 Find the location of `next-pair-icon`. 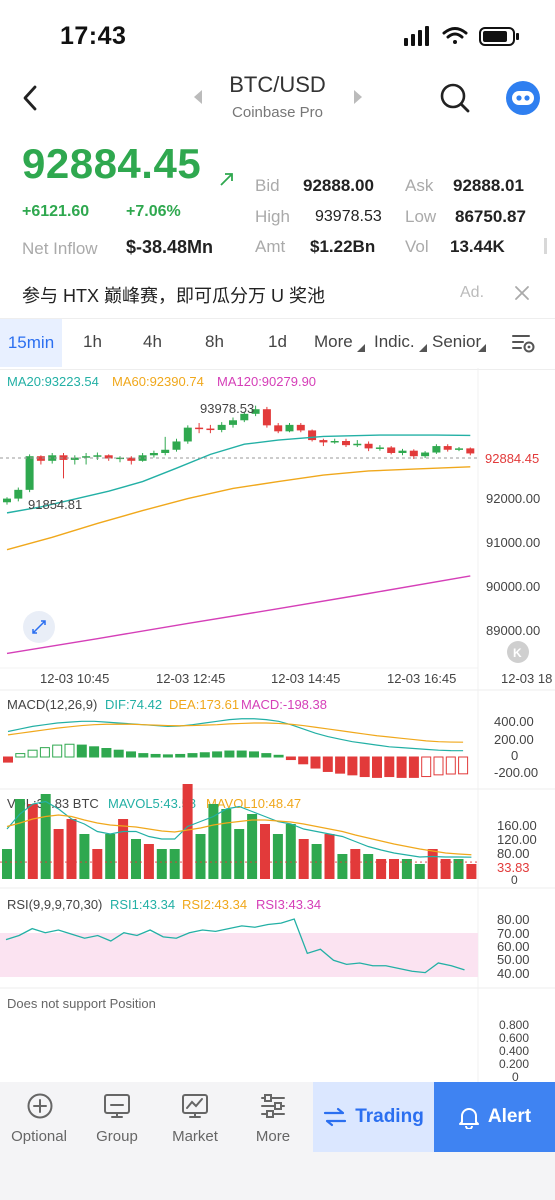

next-pair-icon is located at coordinates (358, 97).